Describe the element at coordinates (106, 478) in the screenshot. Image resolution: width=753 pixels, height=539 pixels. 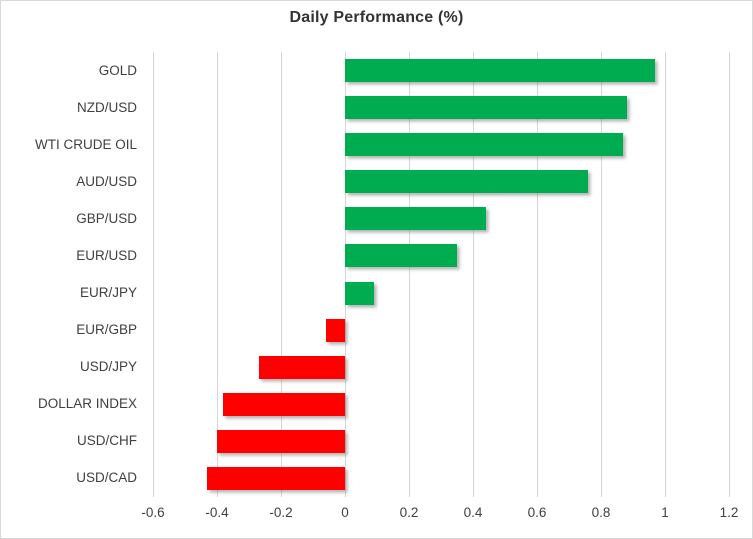
I see `category-label: USD/CAD` at that location.